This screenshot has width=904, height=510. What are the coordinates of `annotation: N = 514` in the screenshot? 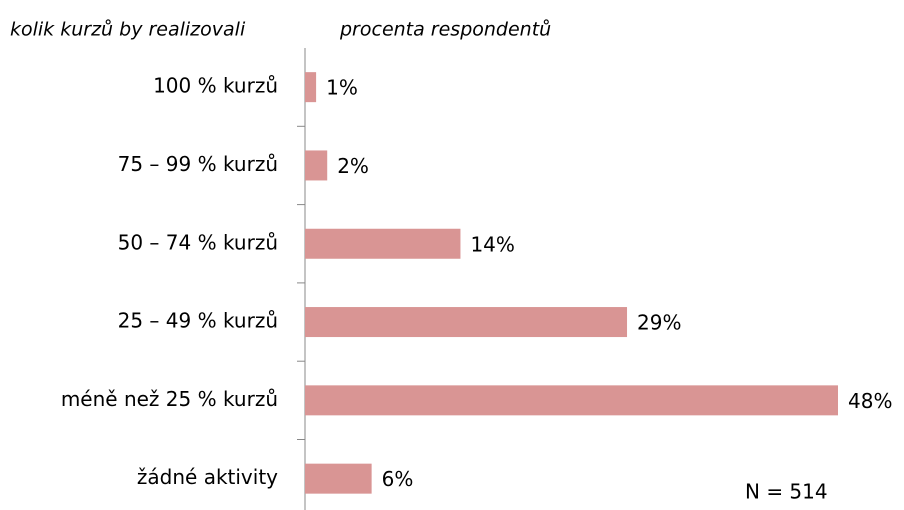 It's located at (786, 492).